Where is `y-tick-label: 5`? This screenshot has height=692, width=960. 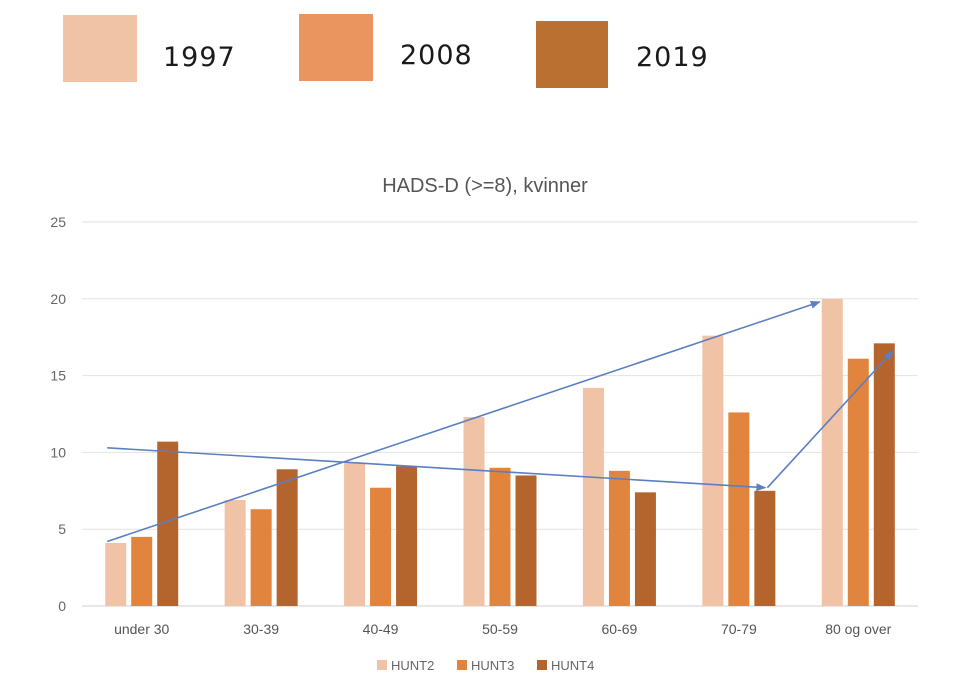 y-tick-label: 5 is located at coordinates (62, 529).